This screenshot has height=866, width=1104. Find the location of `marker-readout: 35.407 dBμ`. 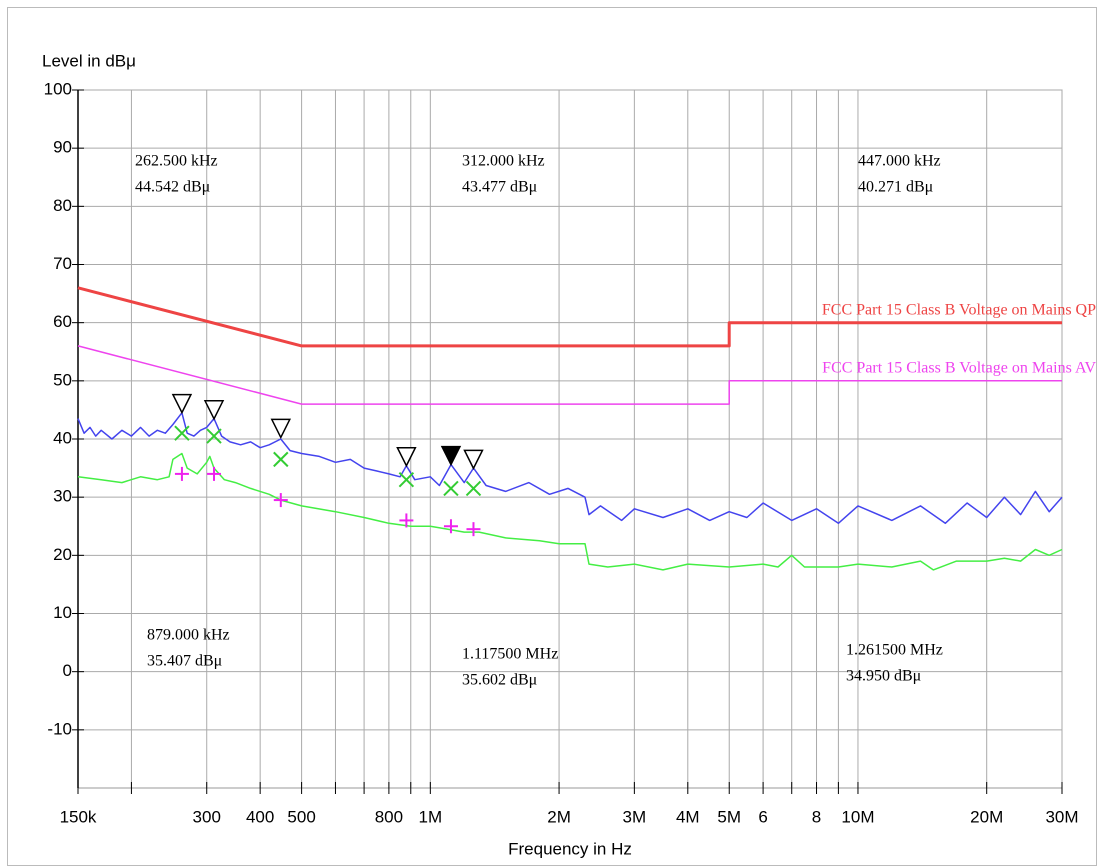

marker-readout: 35.407 dBμ is located at coordinates (184, 661).